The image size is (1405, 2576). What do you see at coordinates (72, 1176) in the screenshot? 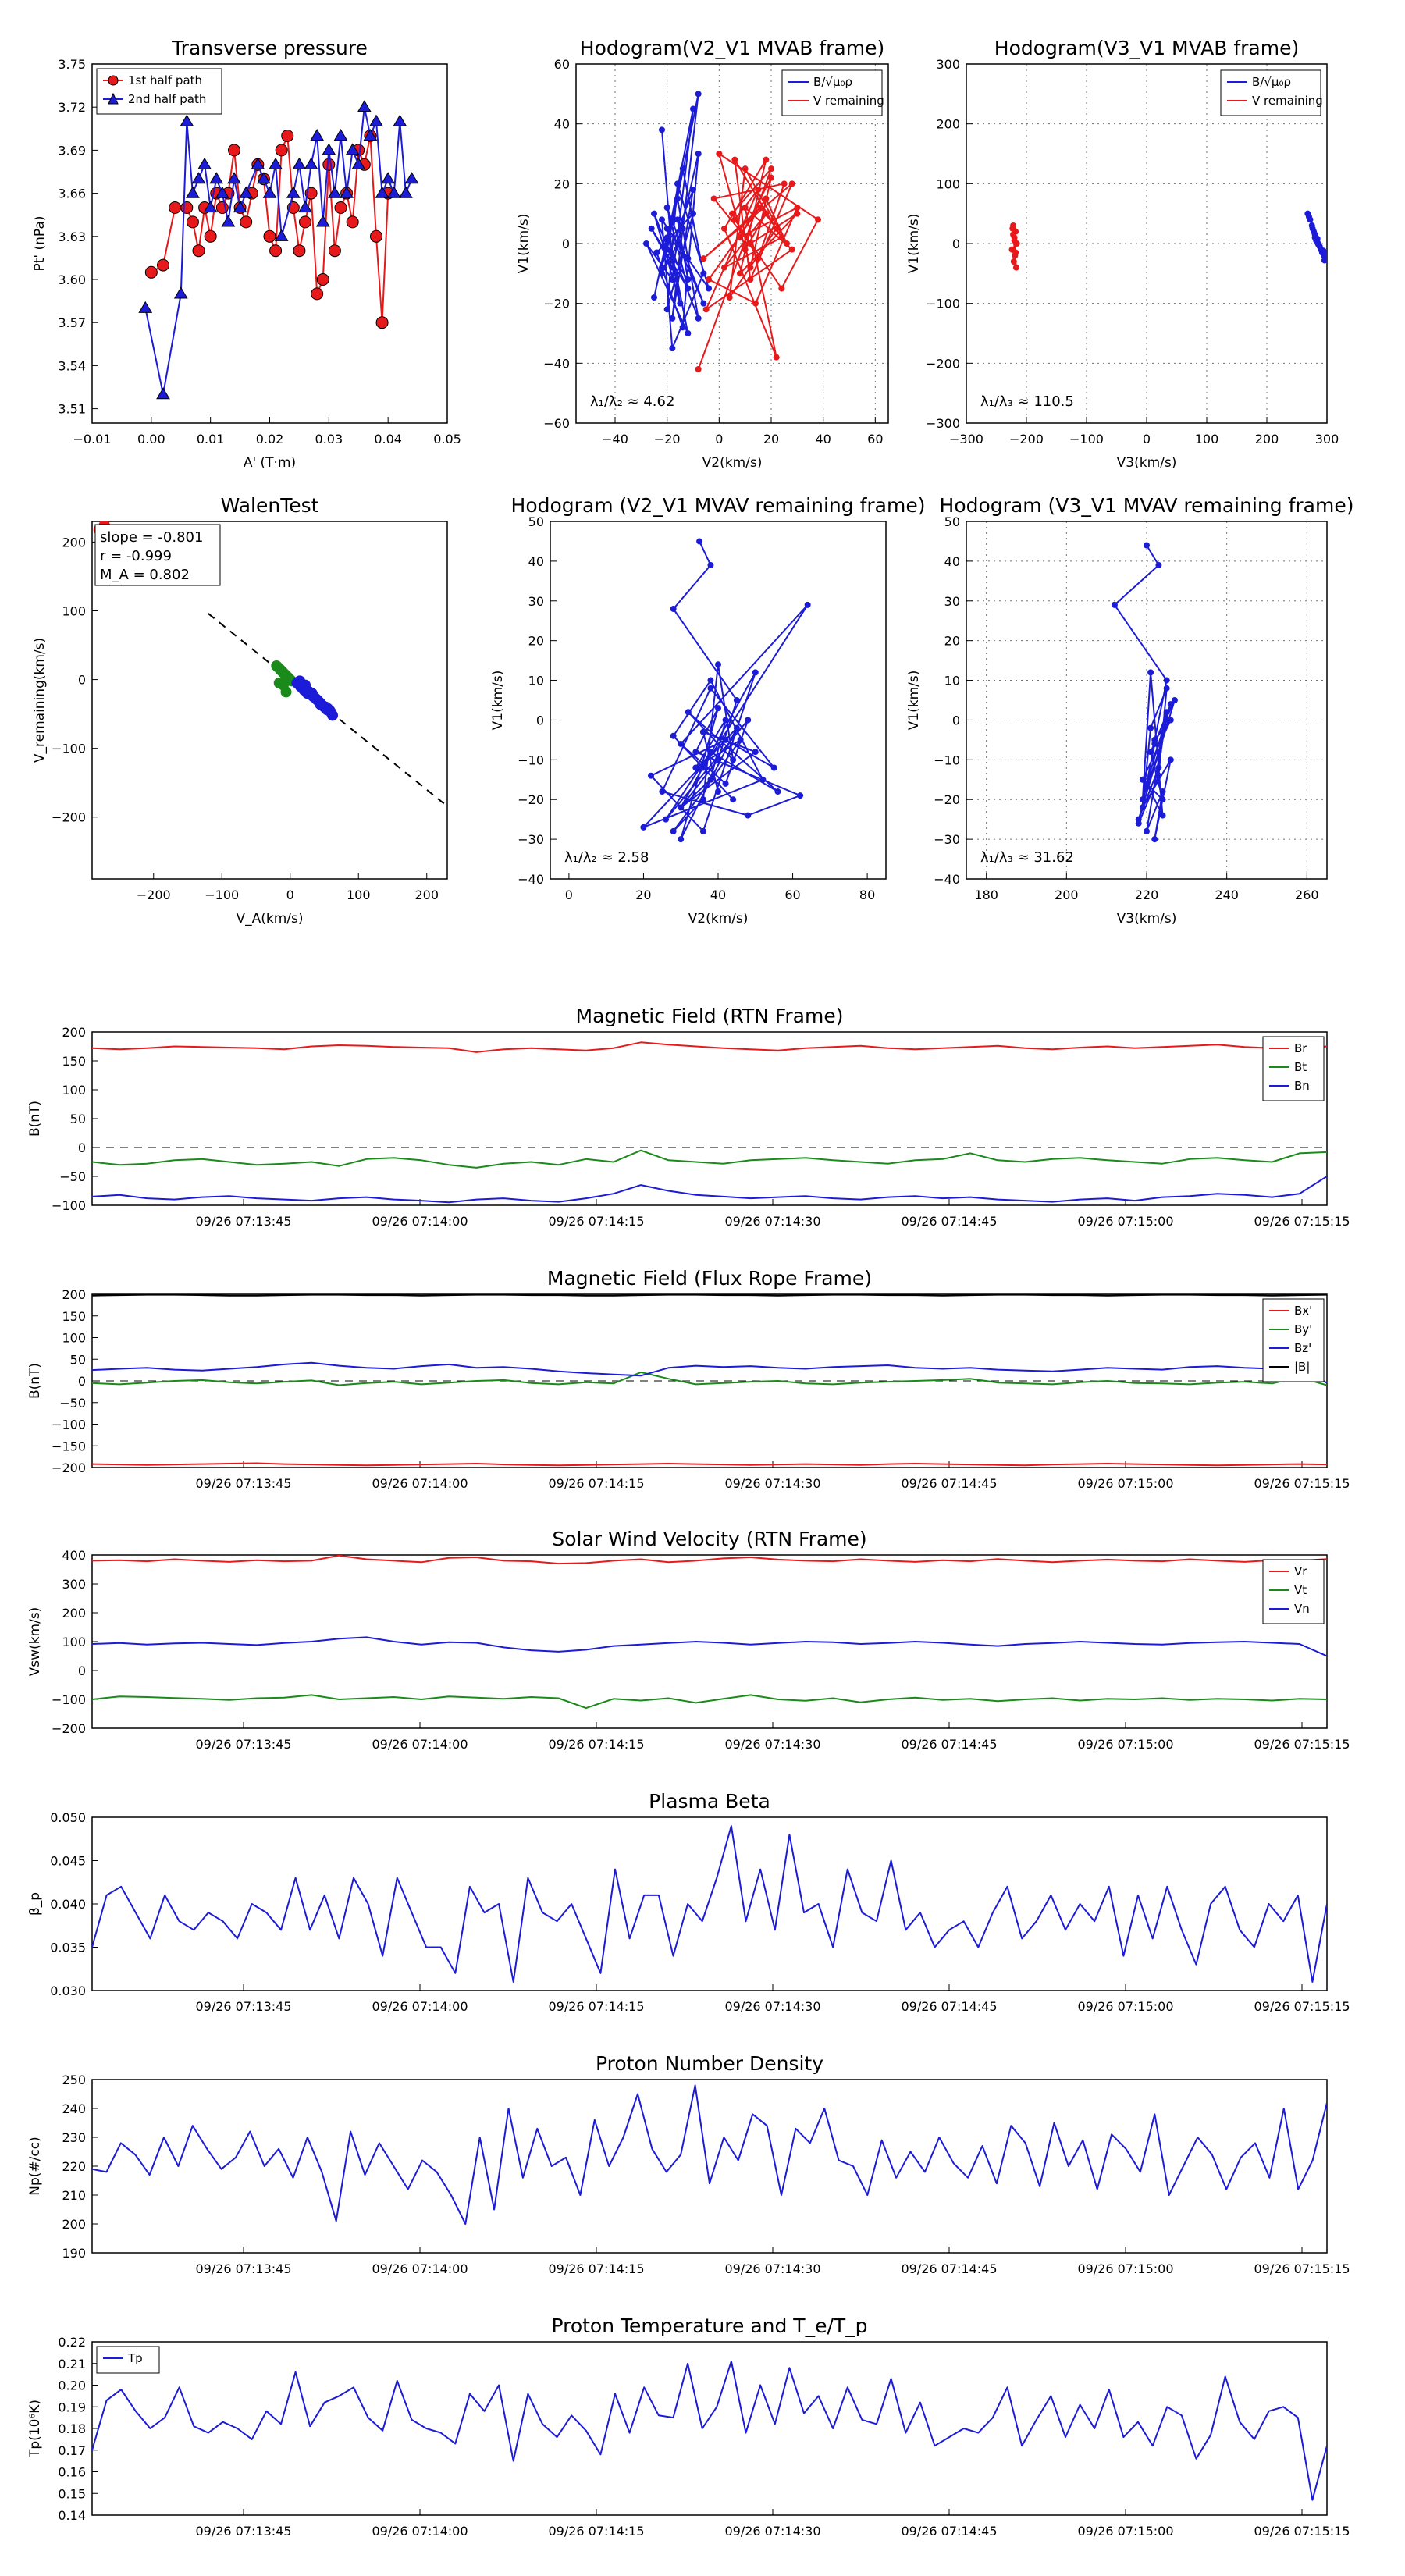
I see `y-tick-label: −50` at bounding box center [72, 1176].